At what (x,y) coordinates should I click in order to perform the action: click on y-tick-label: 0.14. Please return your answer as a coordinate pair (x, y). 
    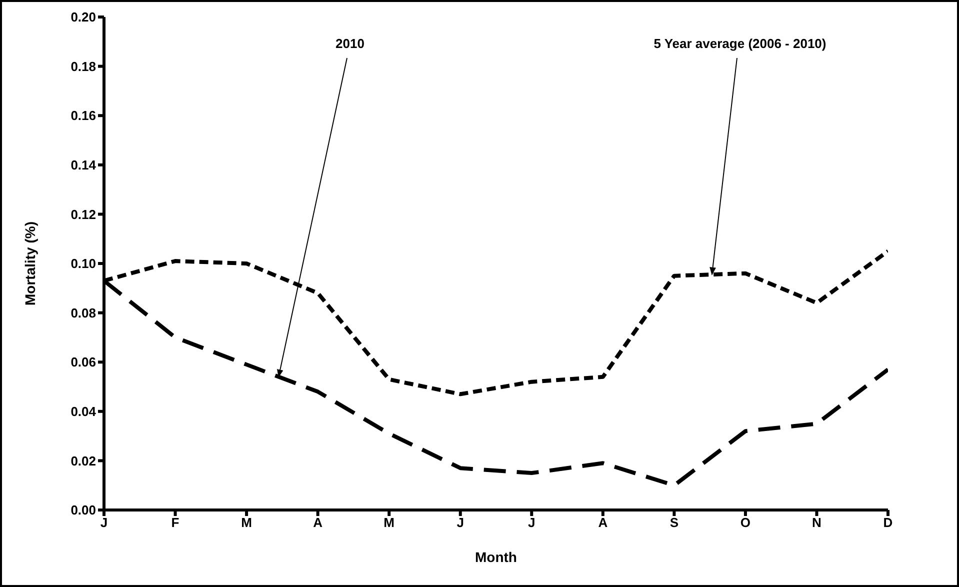
    Looking at the image, I should click on (83, 165).